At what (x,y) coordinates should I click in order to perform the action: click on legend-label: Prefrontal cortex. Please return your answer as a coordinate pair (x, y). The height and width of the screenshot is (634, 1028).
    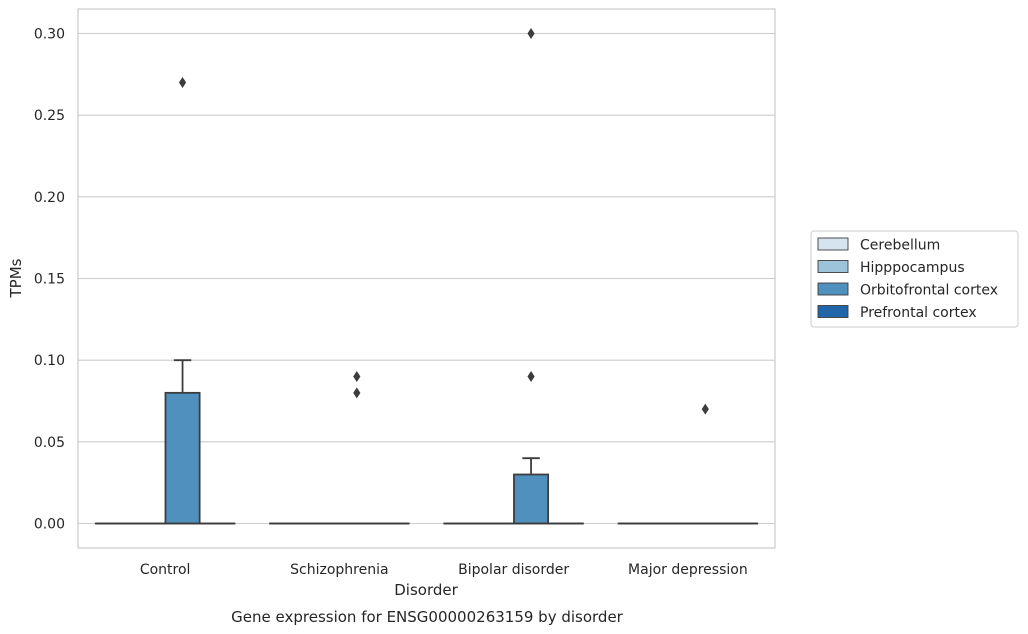
    Looking at the image, I should click on (918, 313).